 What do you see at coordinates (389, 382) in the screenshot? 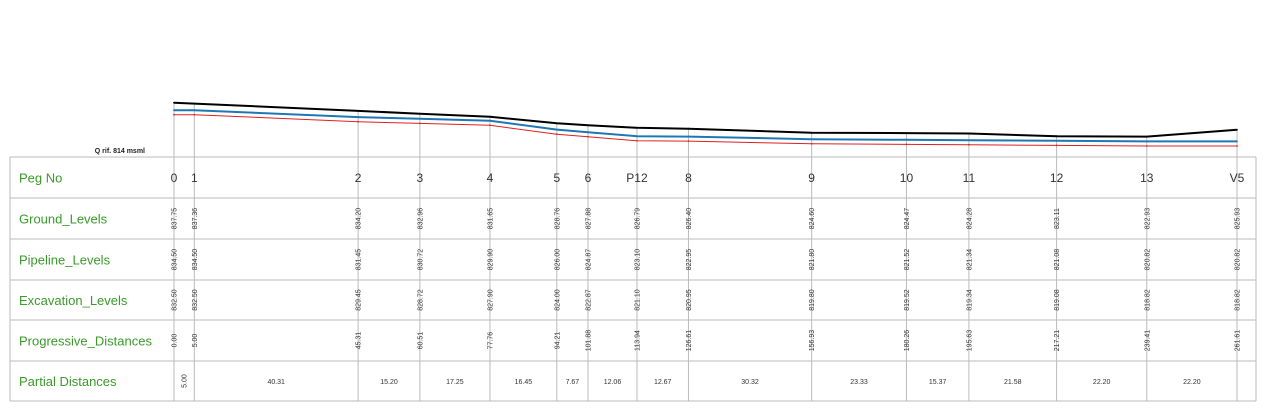
I see `partial-distance-value: 15.20` at bounding box center [389, 382].